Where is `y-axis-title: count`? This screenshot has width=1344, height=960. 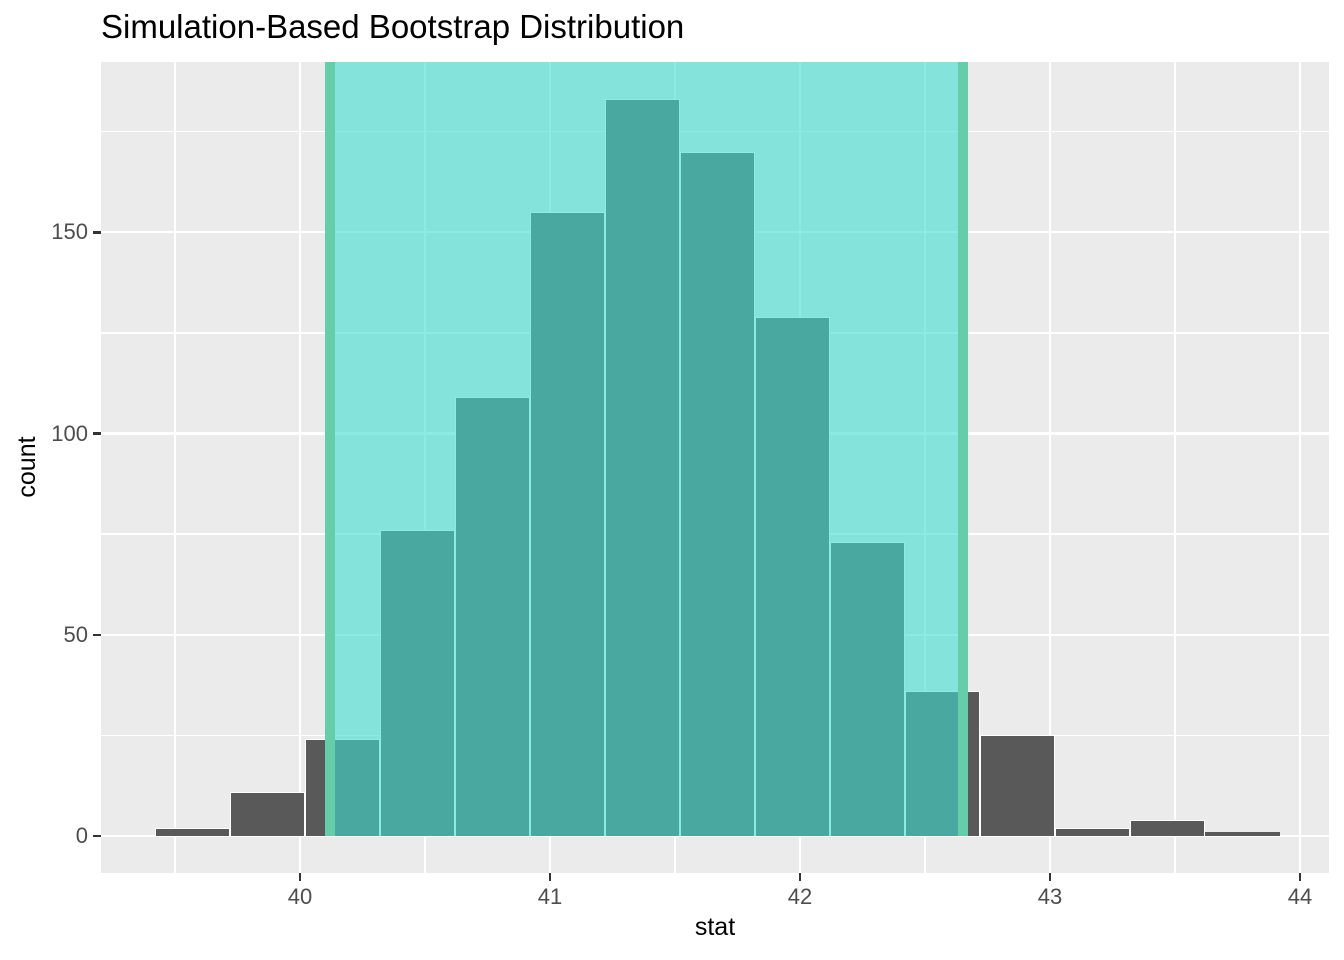
y-axis-title: count is located at coordinates (27, 467).